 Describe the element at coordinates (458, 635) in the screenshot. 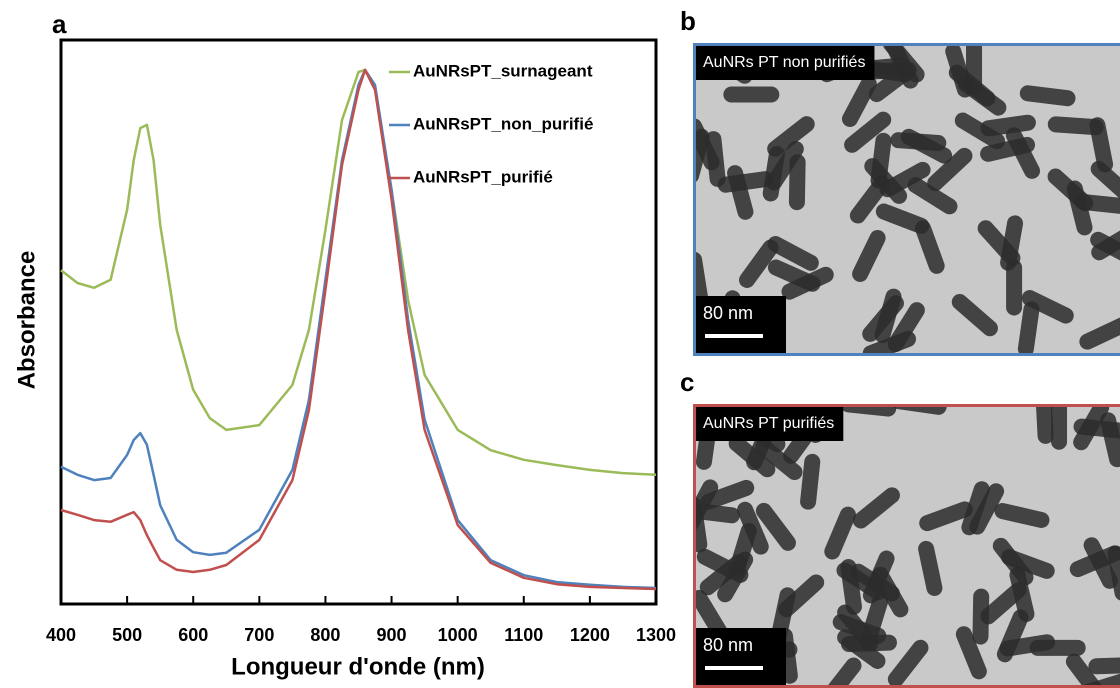

I see `x-tick-label: 1000` at that location.